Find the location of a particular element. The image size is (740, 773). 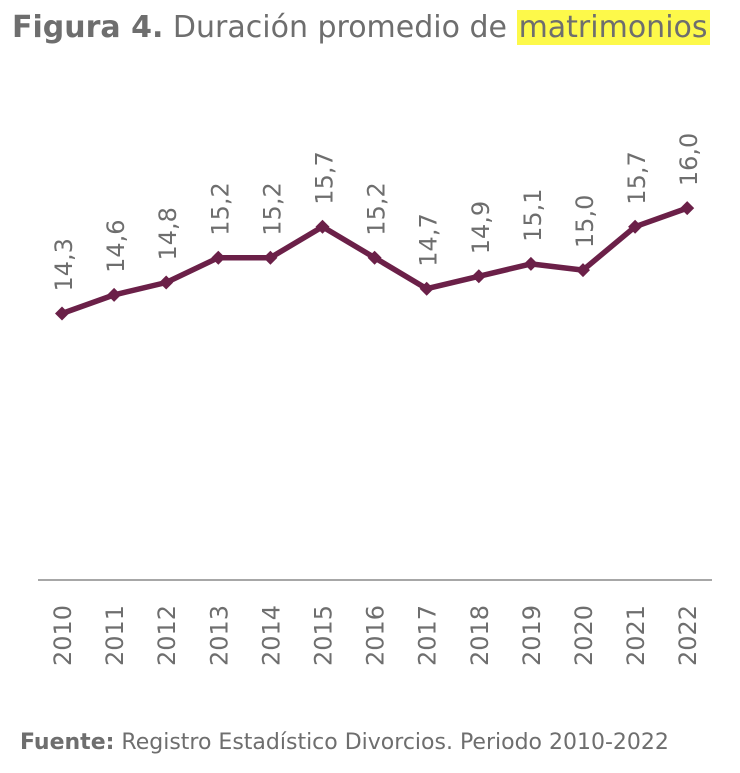

data-label: 14,9 is located at coordinates (481, 227).